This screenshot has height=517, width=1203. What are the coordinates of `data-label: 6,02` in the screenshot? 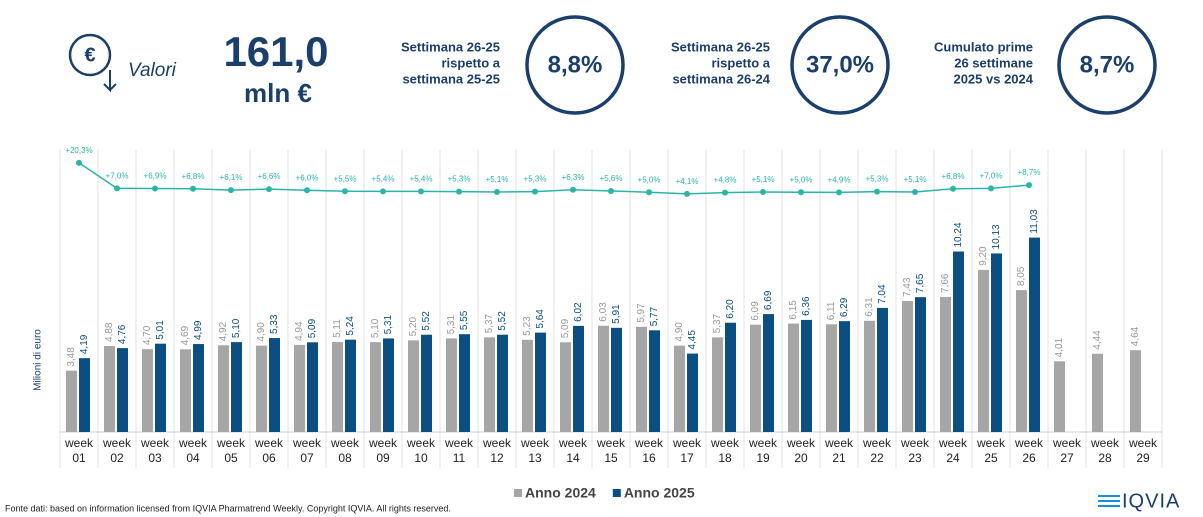 It's located at (578, 312).